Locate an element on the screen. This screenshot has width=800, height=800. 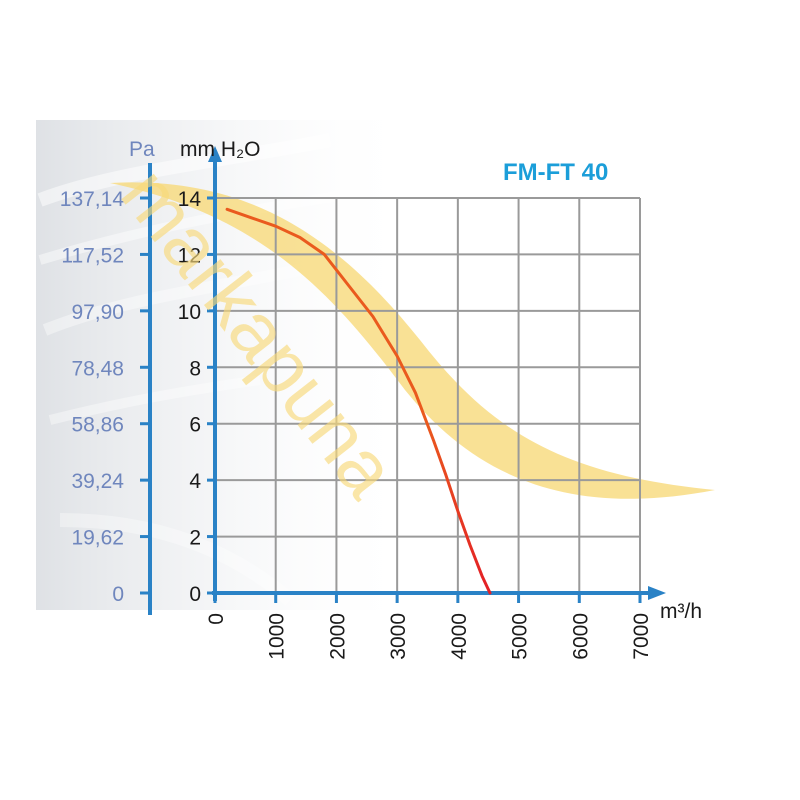
mm-tick-label: 14 is located at coordinates (190, 199).